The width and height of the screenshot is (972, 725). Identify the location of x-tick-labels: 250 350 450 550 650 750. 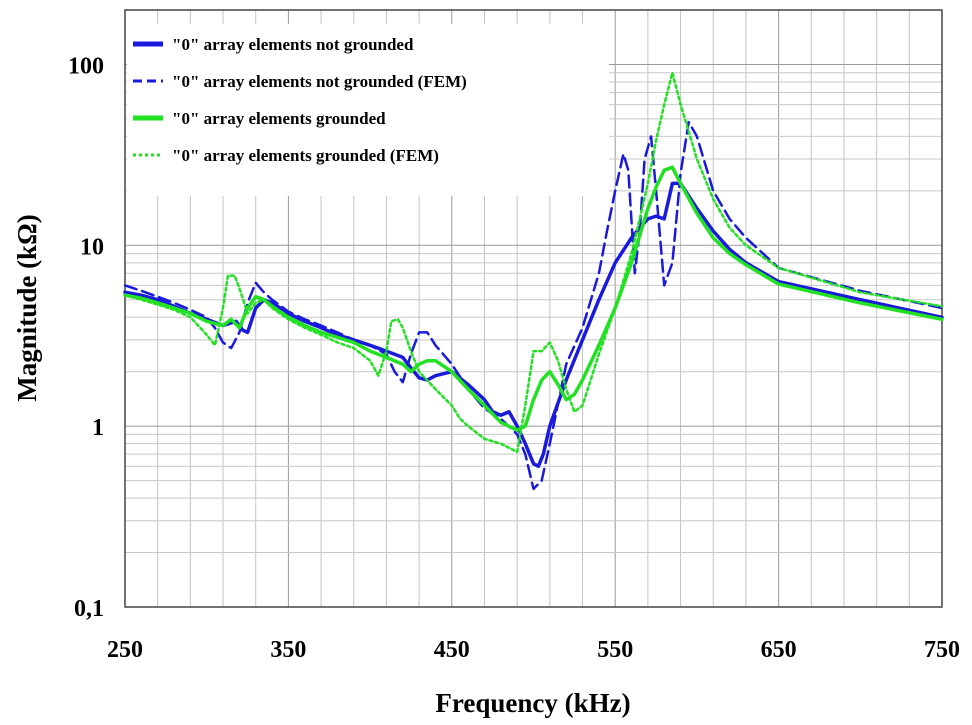
(533, 650).